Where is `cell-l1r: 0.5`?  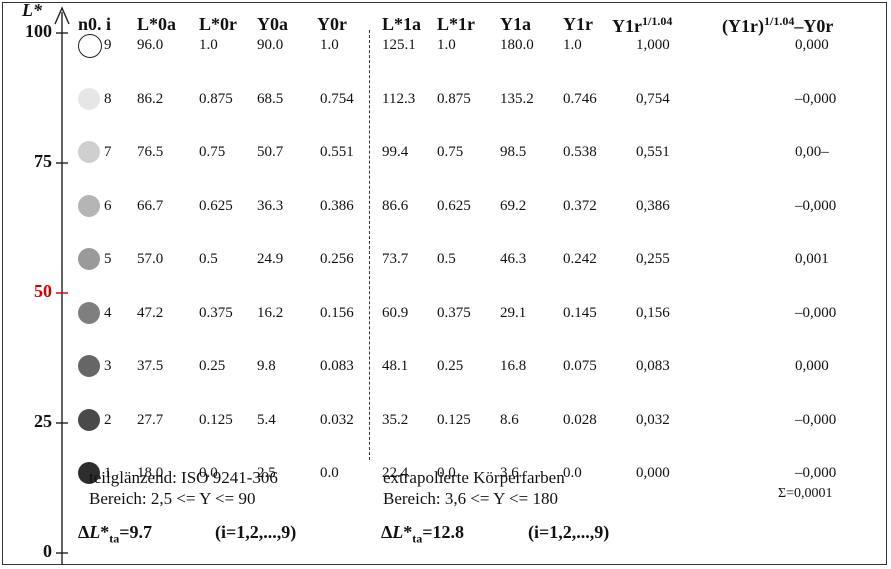
cell-l1r: 0.5 is located at coordinates (446, 259).